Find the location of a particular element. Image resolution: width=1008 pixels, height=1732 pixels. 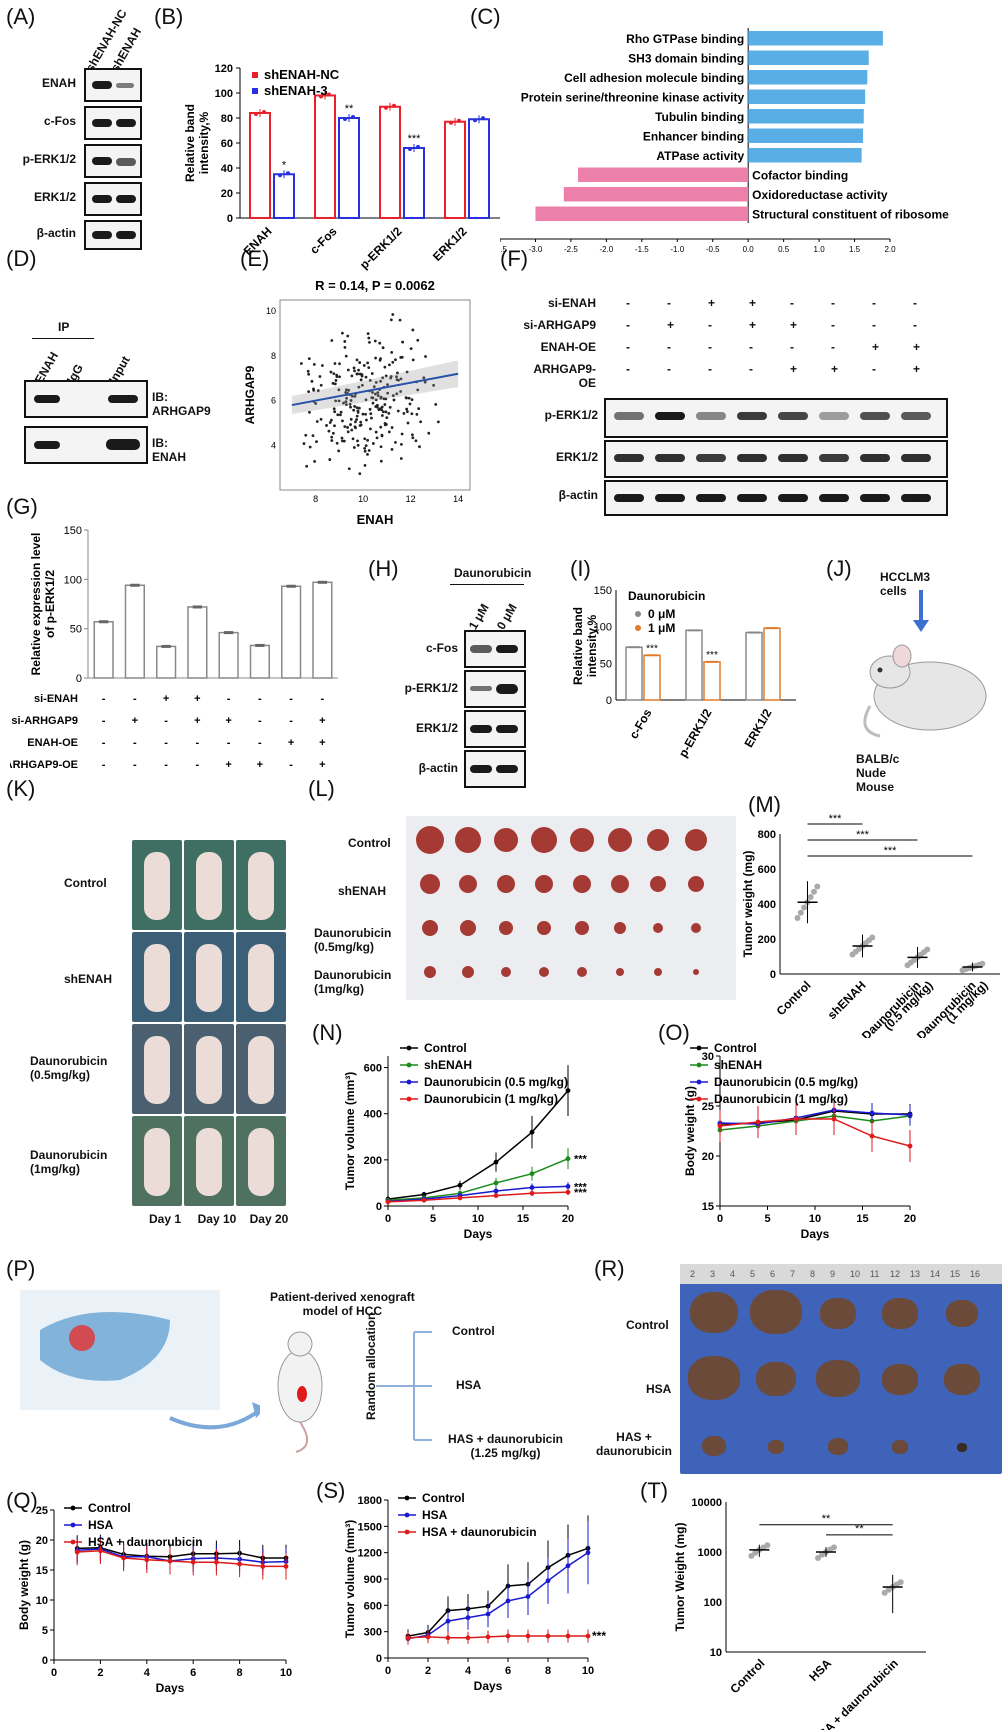

ruler-tick-label: 13 is located at coordinates (915, 1274).